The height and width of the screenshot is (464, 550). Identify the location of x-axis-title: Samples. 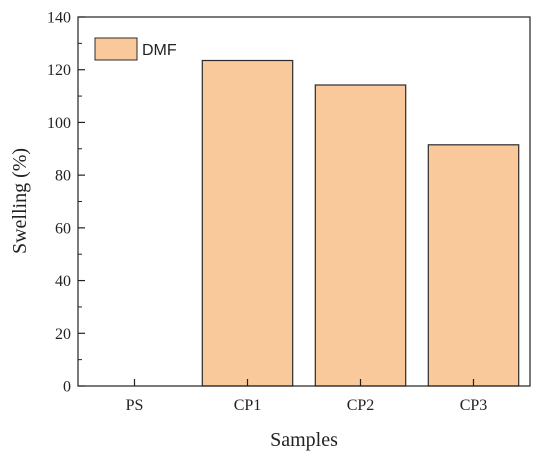
(304, 440).